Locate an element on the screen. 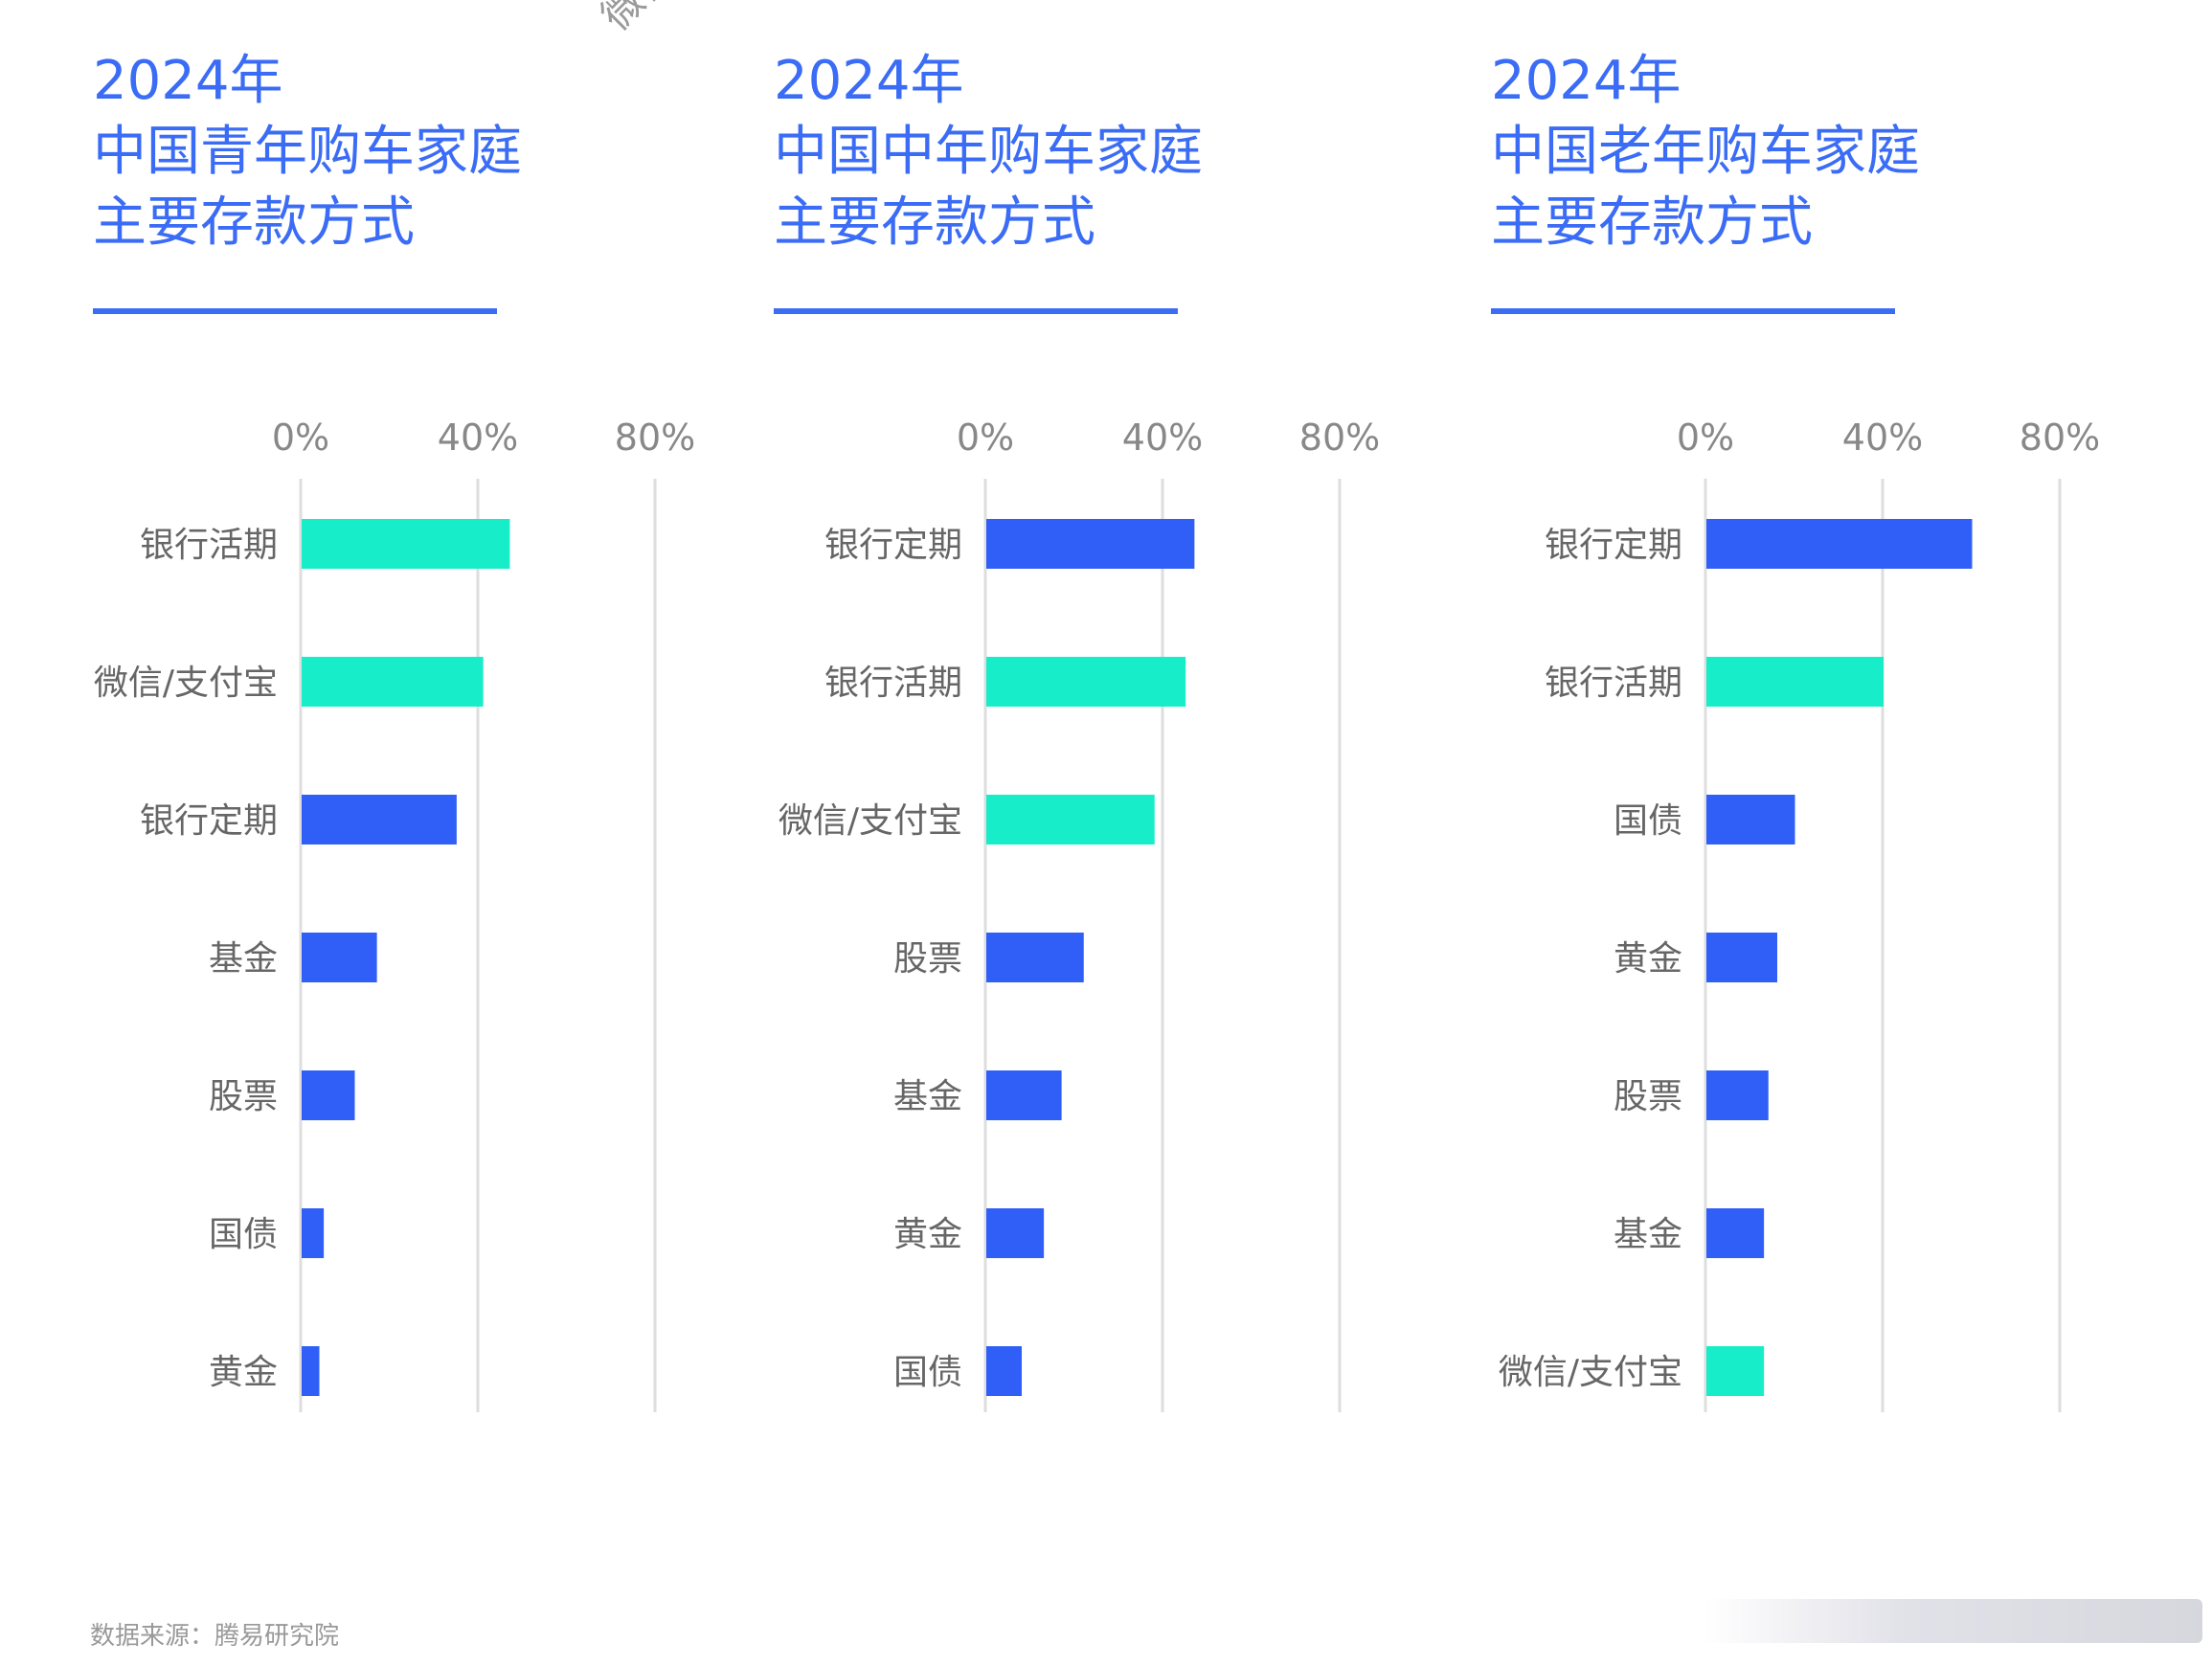  panel-title: 2024年 中国老年购车家庭 主要存款方式 is located at coordinates (1716, 152).